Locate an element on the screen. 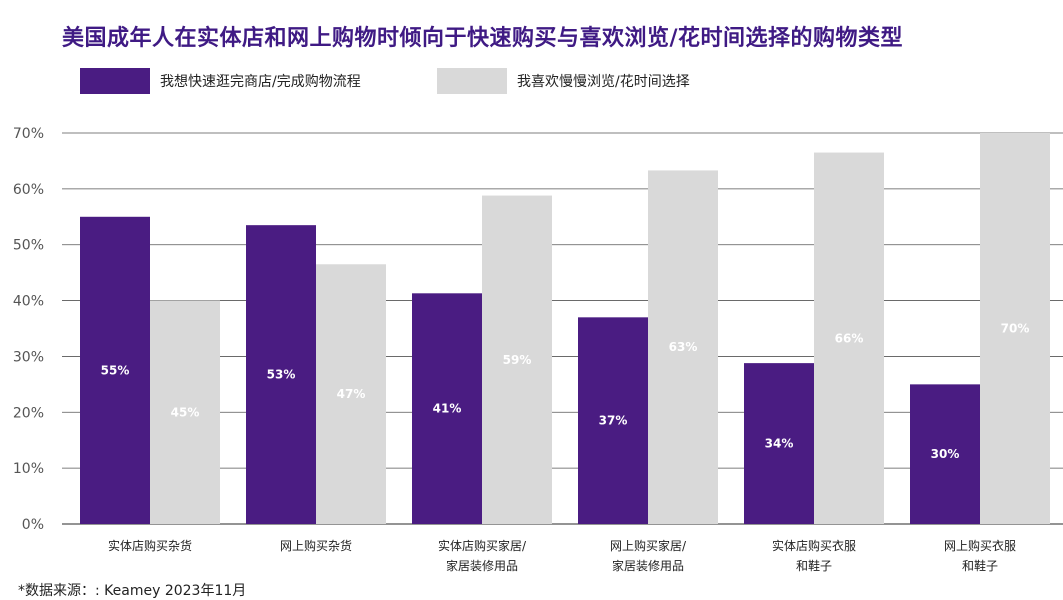  x-tick-label: 网上购买杂货 is located at coordinates (316, 545).